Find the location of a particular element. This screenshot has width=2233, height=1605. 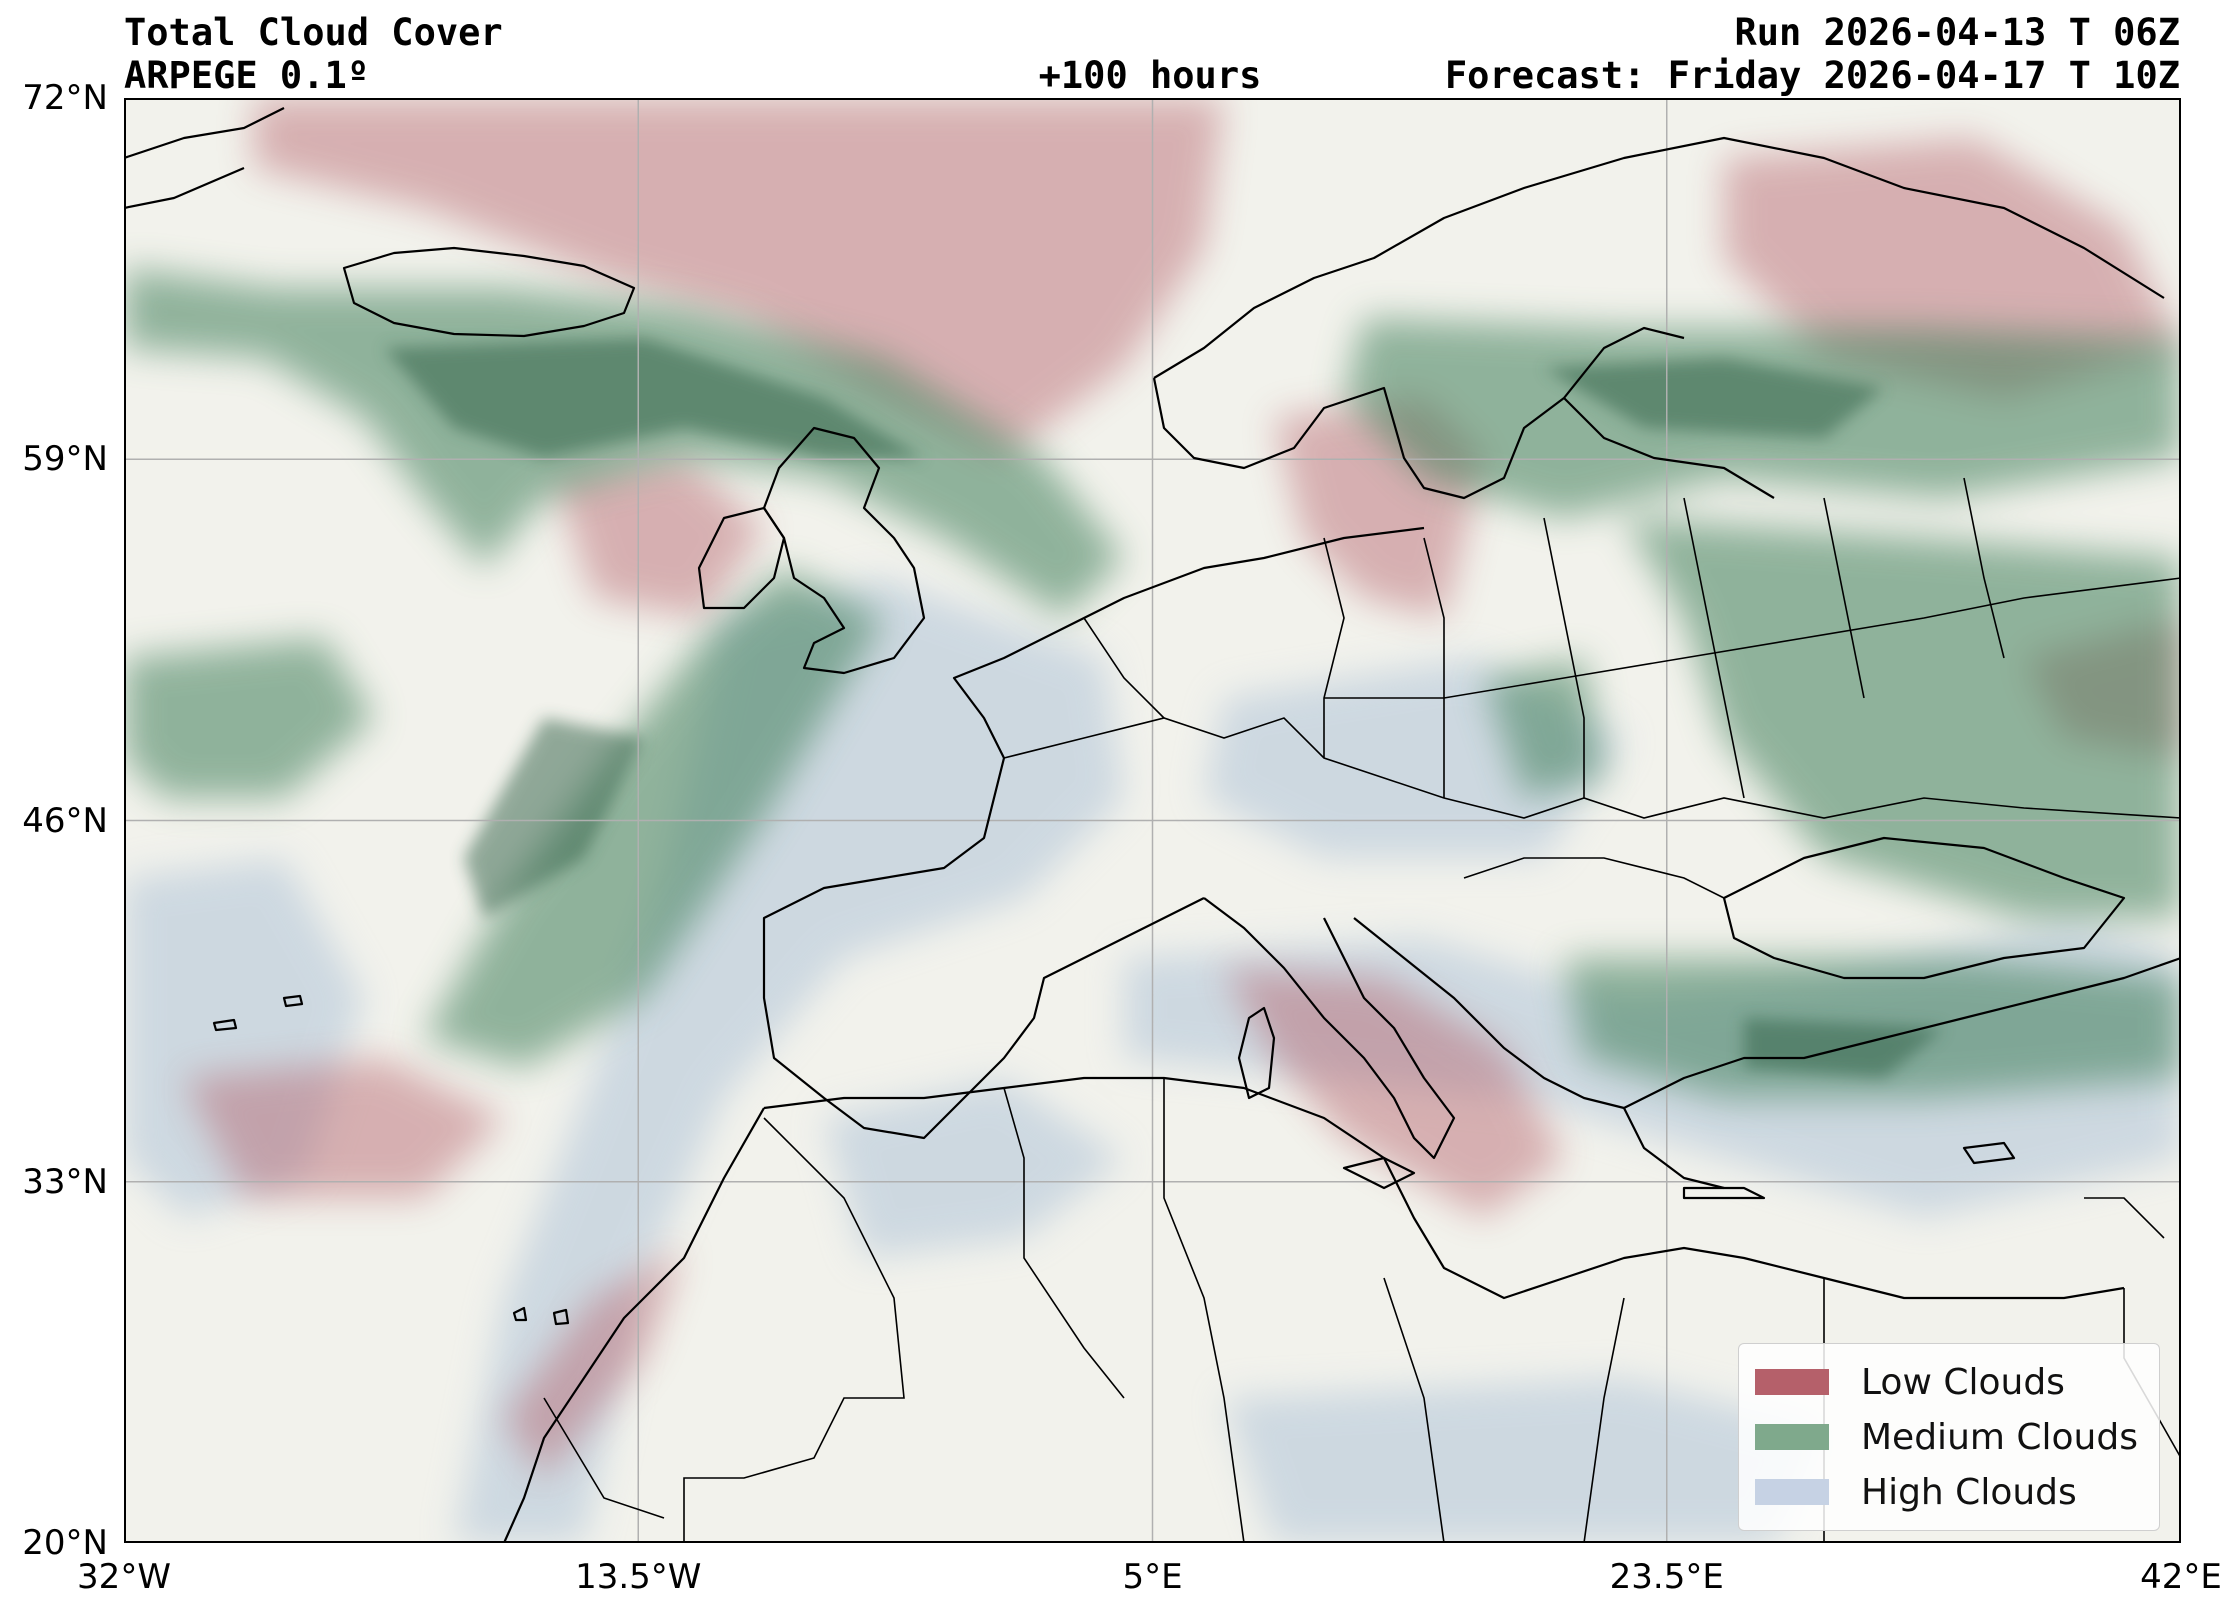

lat-tick-label: 20°N is located at coordinates (65, 1543).